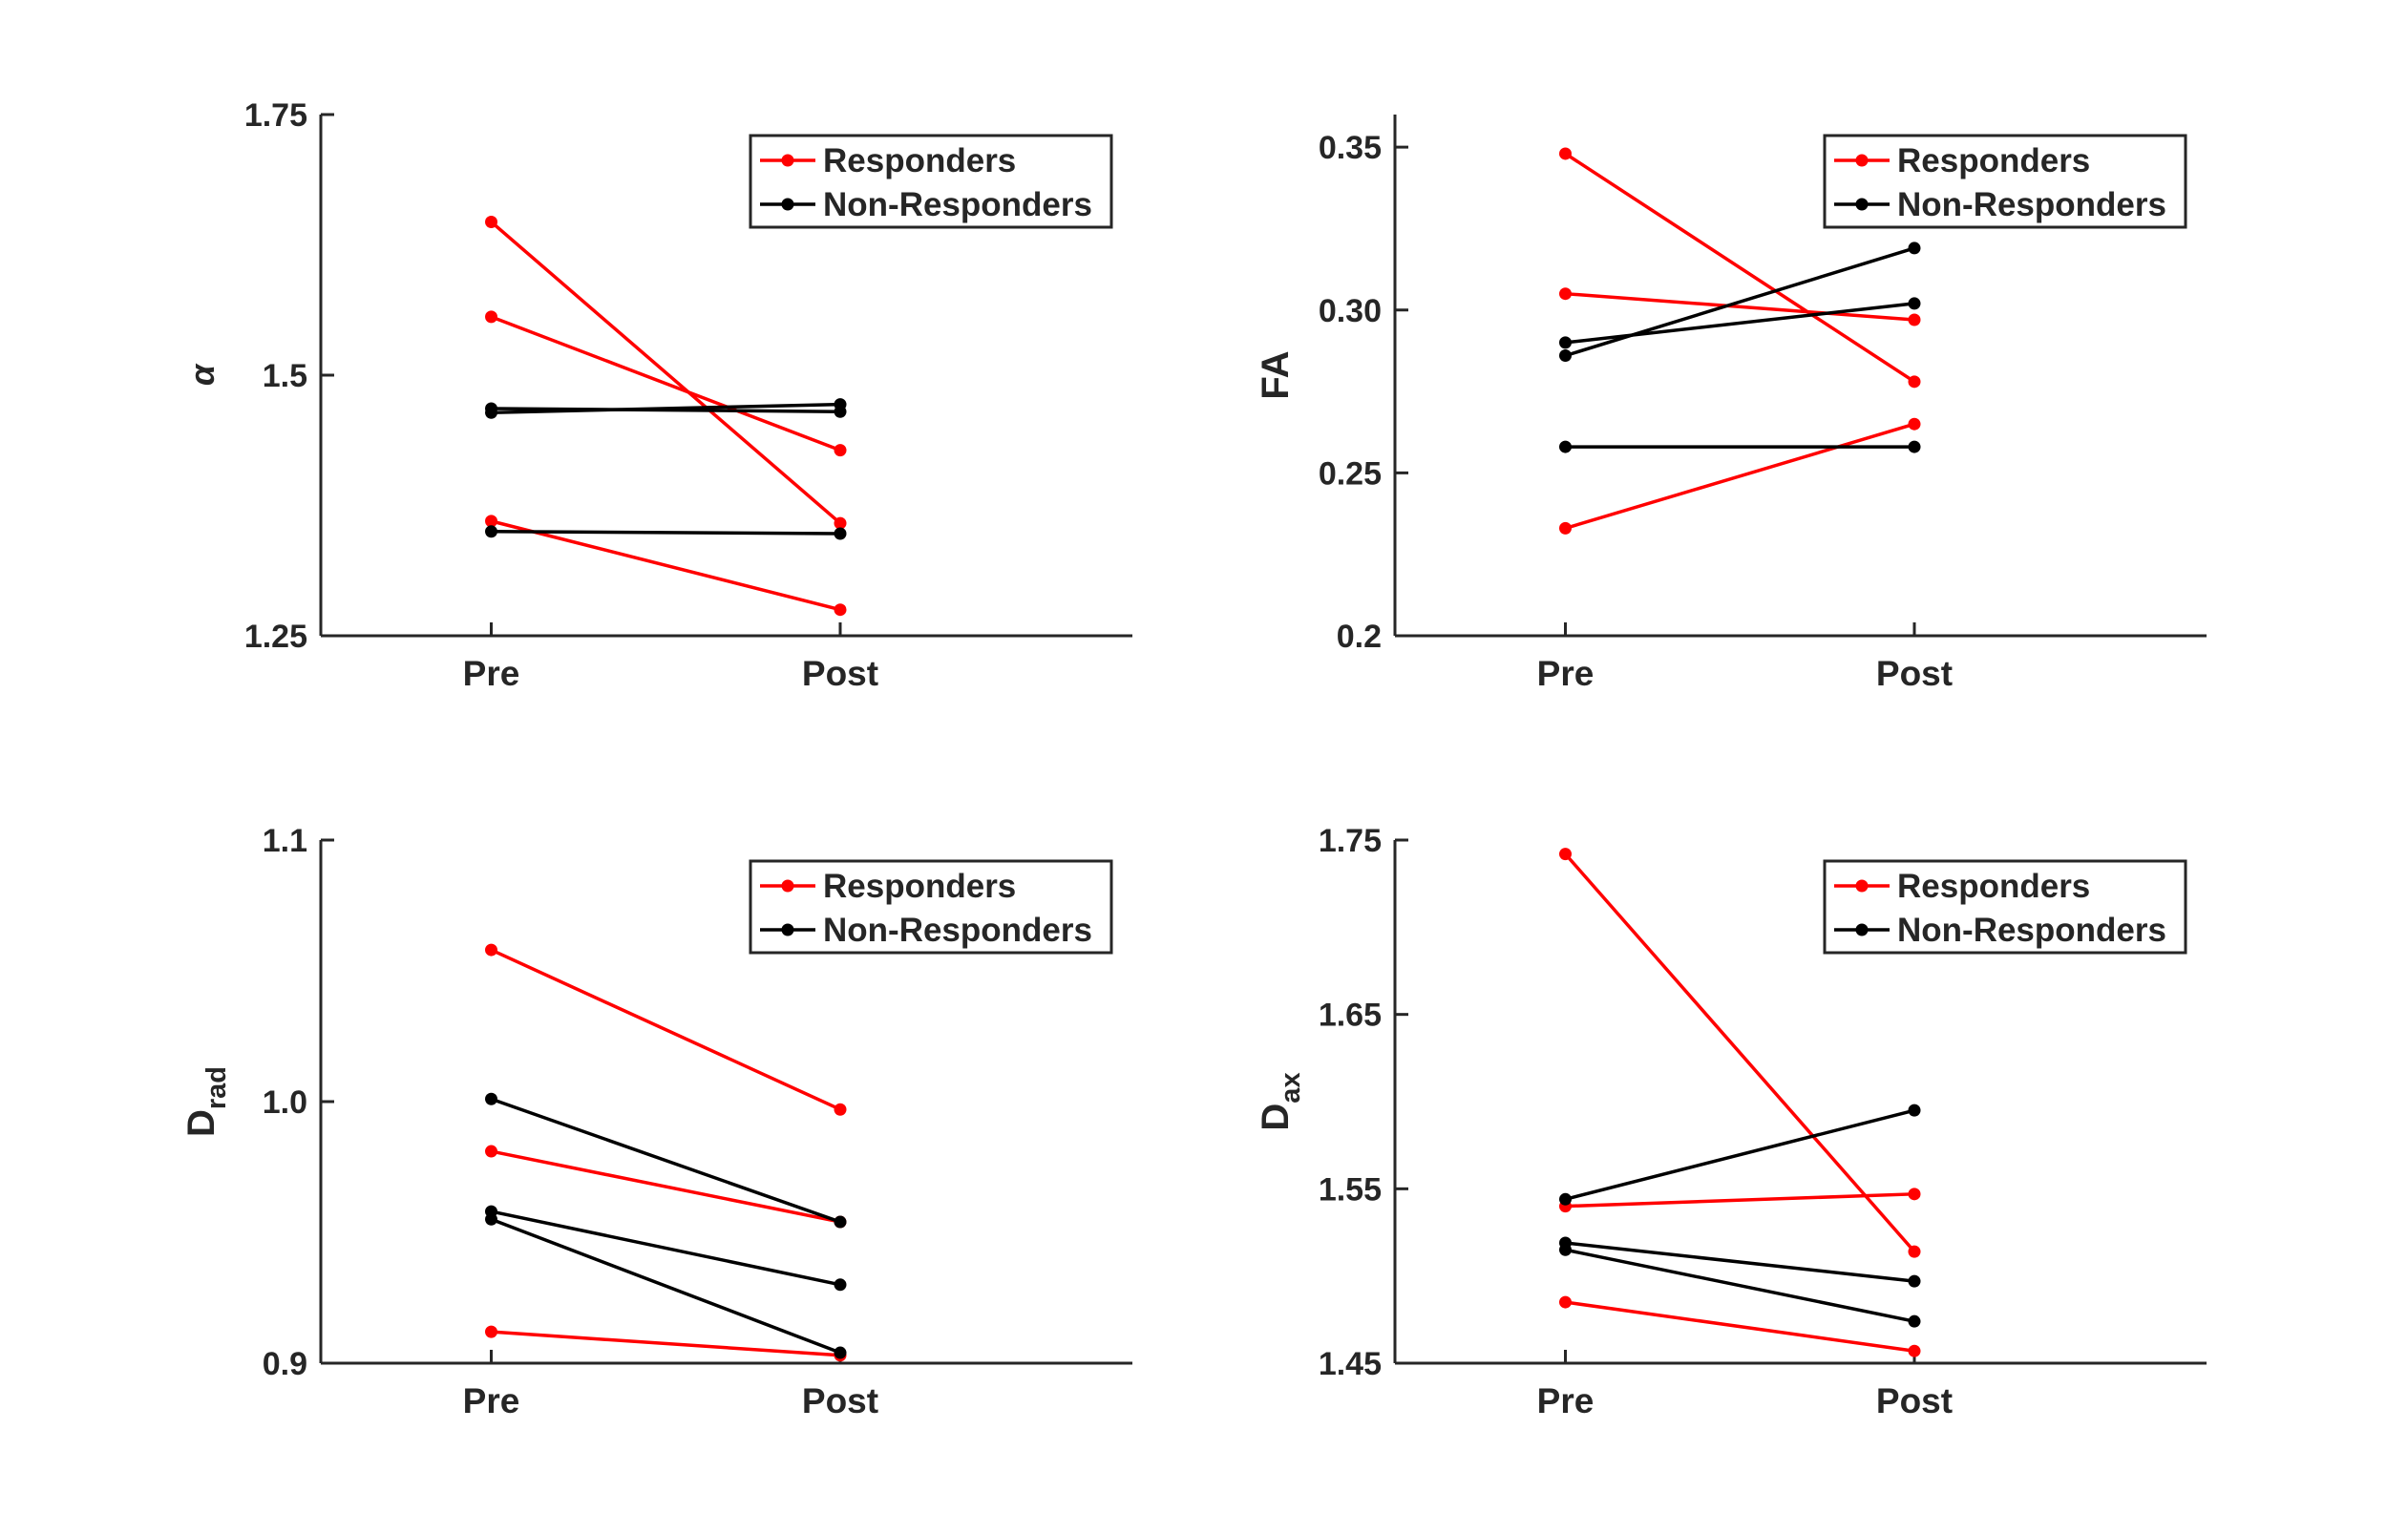 This screenshot has height=1514, width=2408. What do you see at coordinates (1350, 474) in the screenshot?
I see `y-tick-label: 0.25` at bounding box center [1350, 474].